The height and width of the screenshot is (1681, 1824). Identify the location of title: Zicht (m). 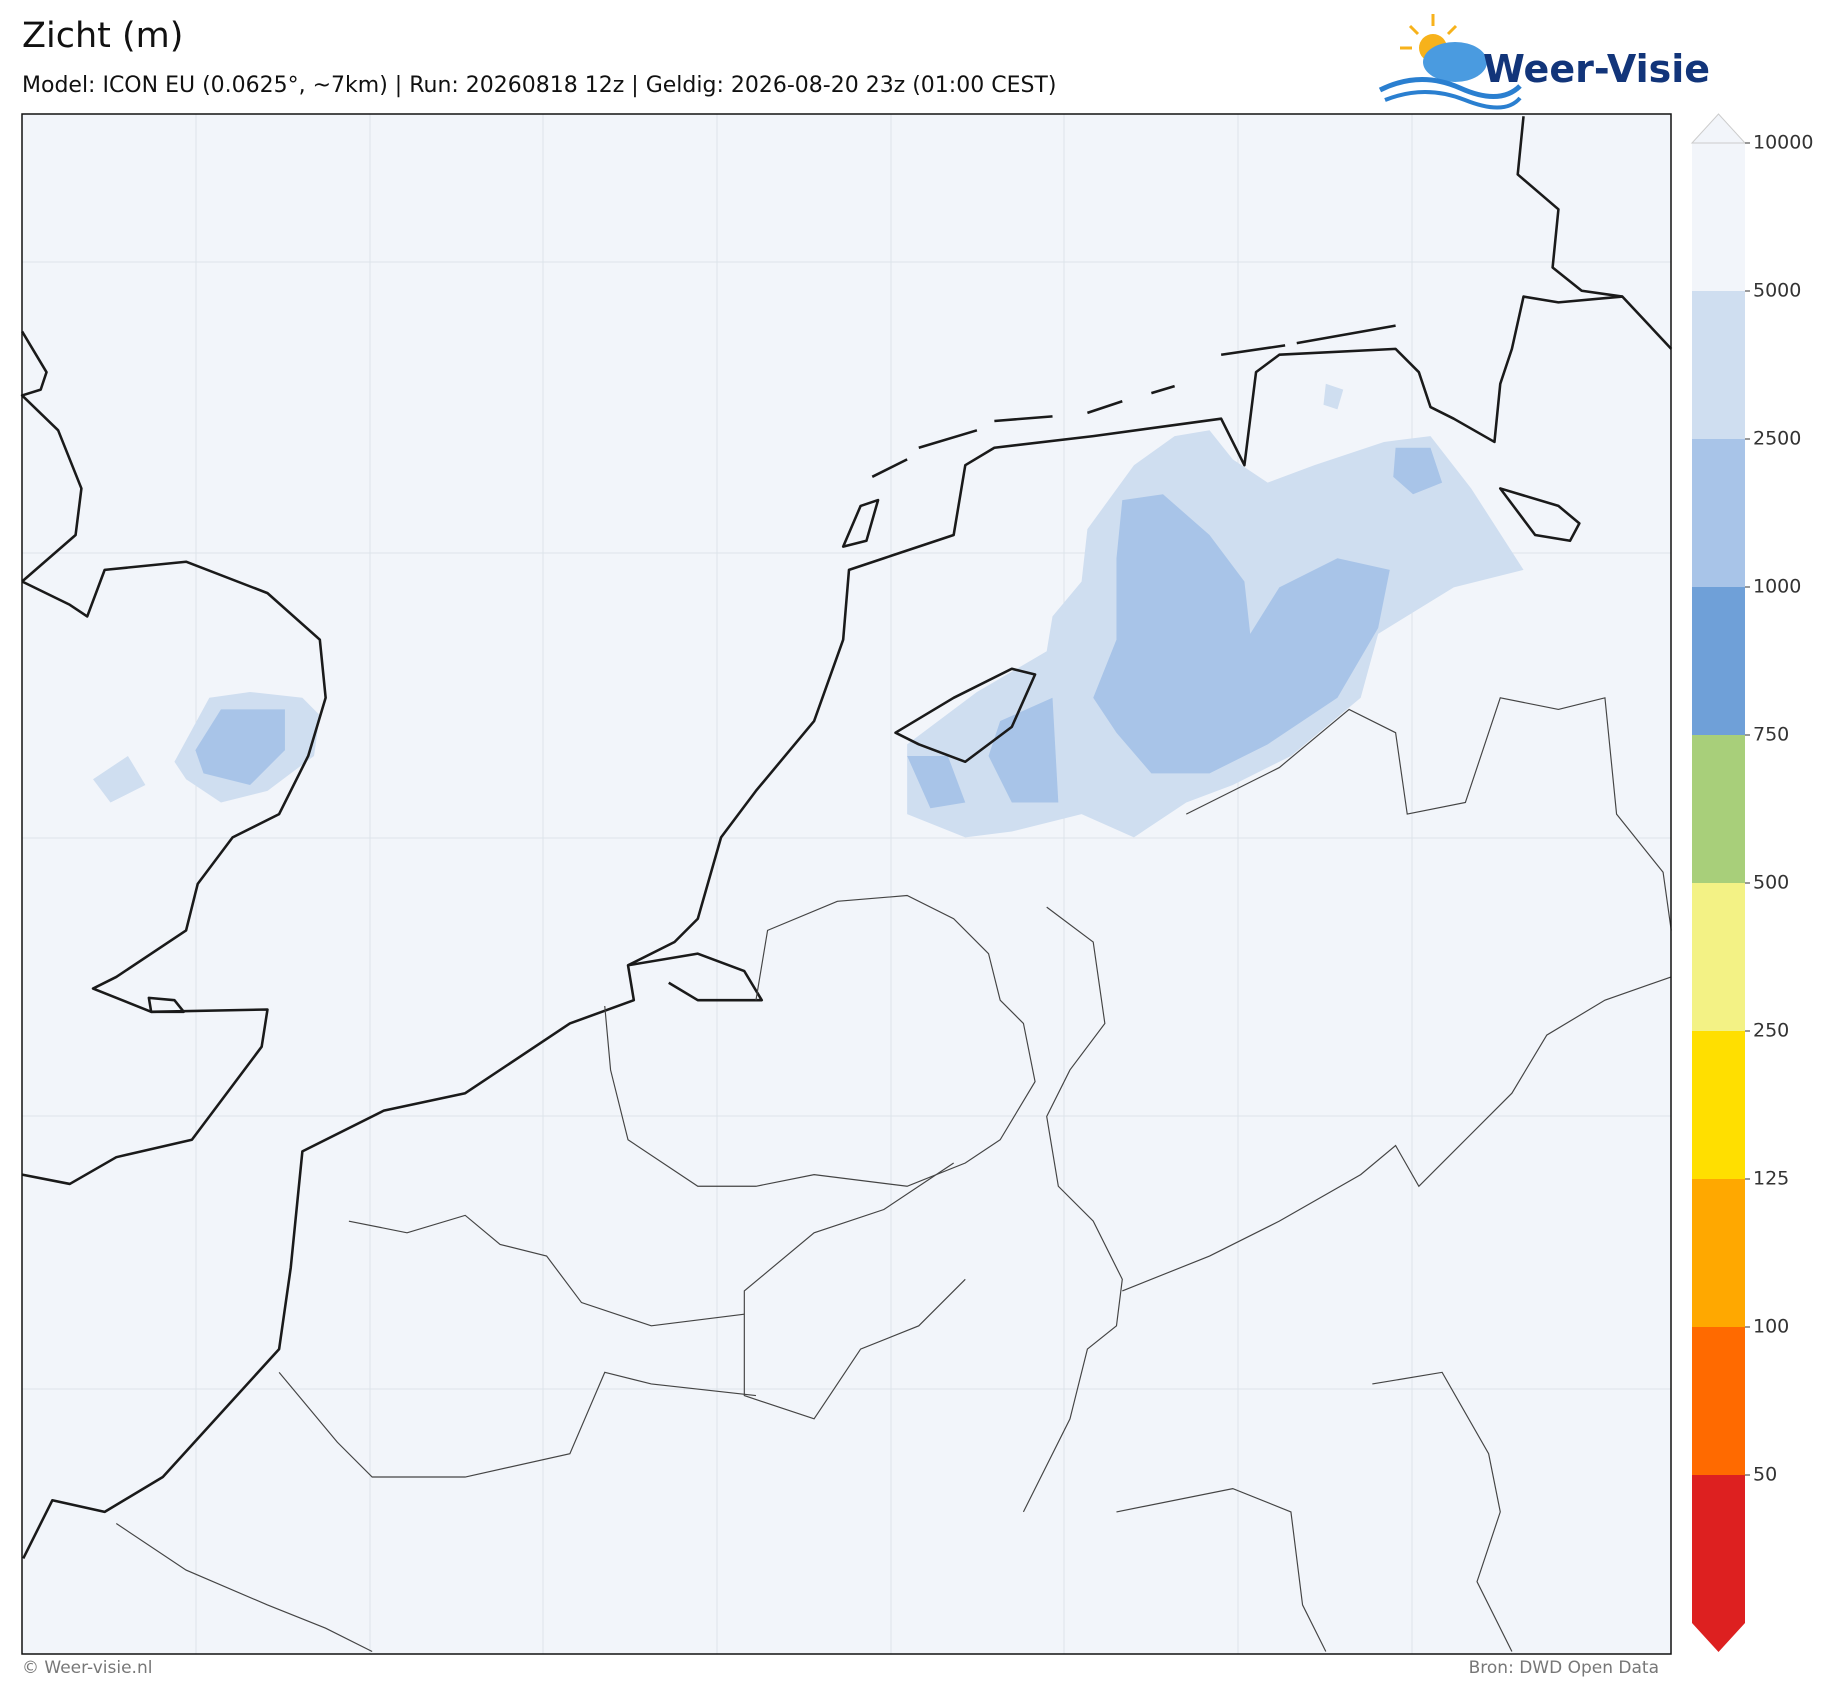
(102, 36).